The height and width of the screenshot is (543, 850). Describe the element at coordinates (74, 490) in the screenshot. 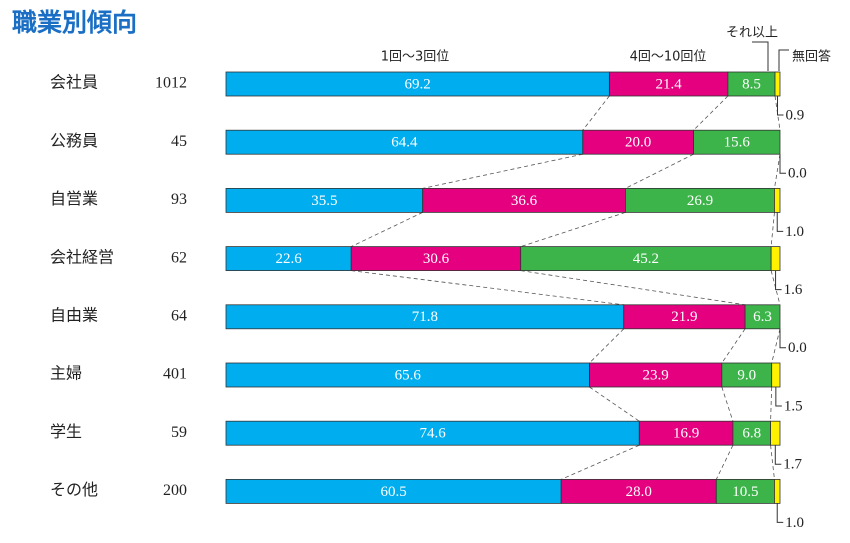

I see `category-label: その他` at that location.